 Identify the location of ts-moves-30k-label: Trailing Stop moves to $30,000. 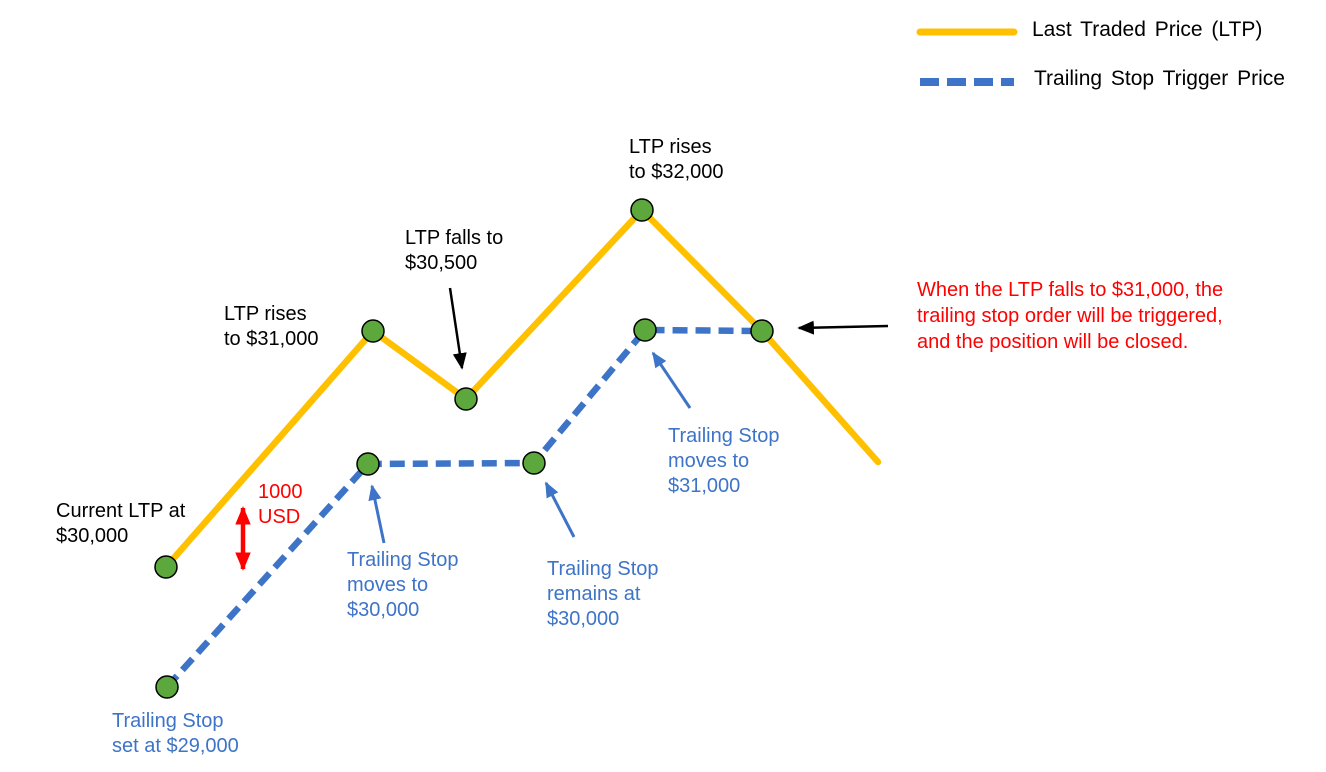
(403, 585).